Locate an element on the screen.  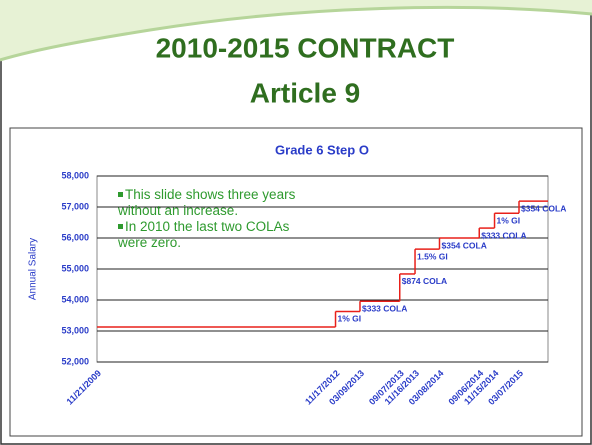
swoosh is located at coordinates (296, 30).